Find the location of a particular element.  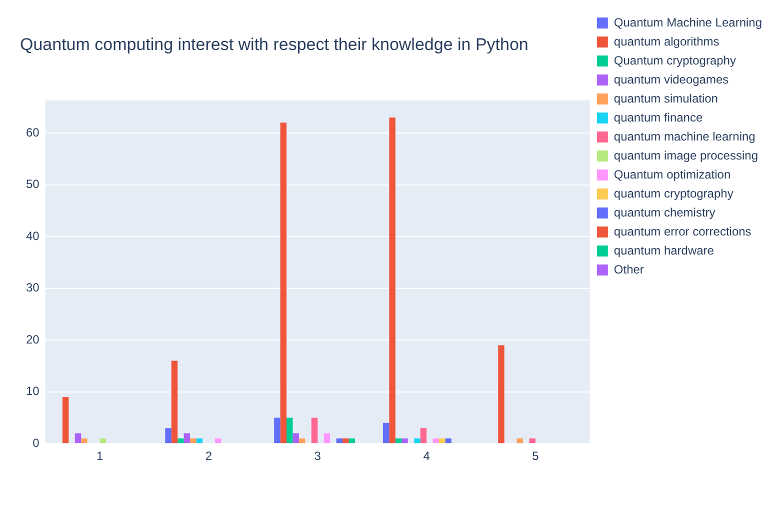

y-tick-label: 20 is located at coordinates (33, 339).